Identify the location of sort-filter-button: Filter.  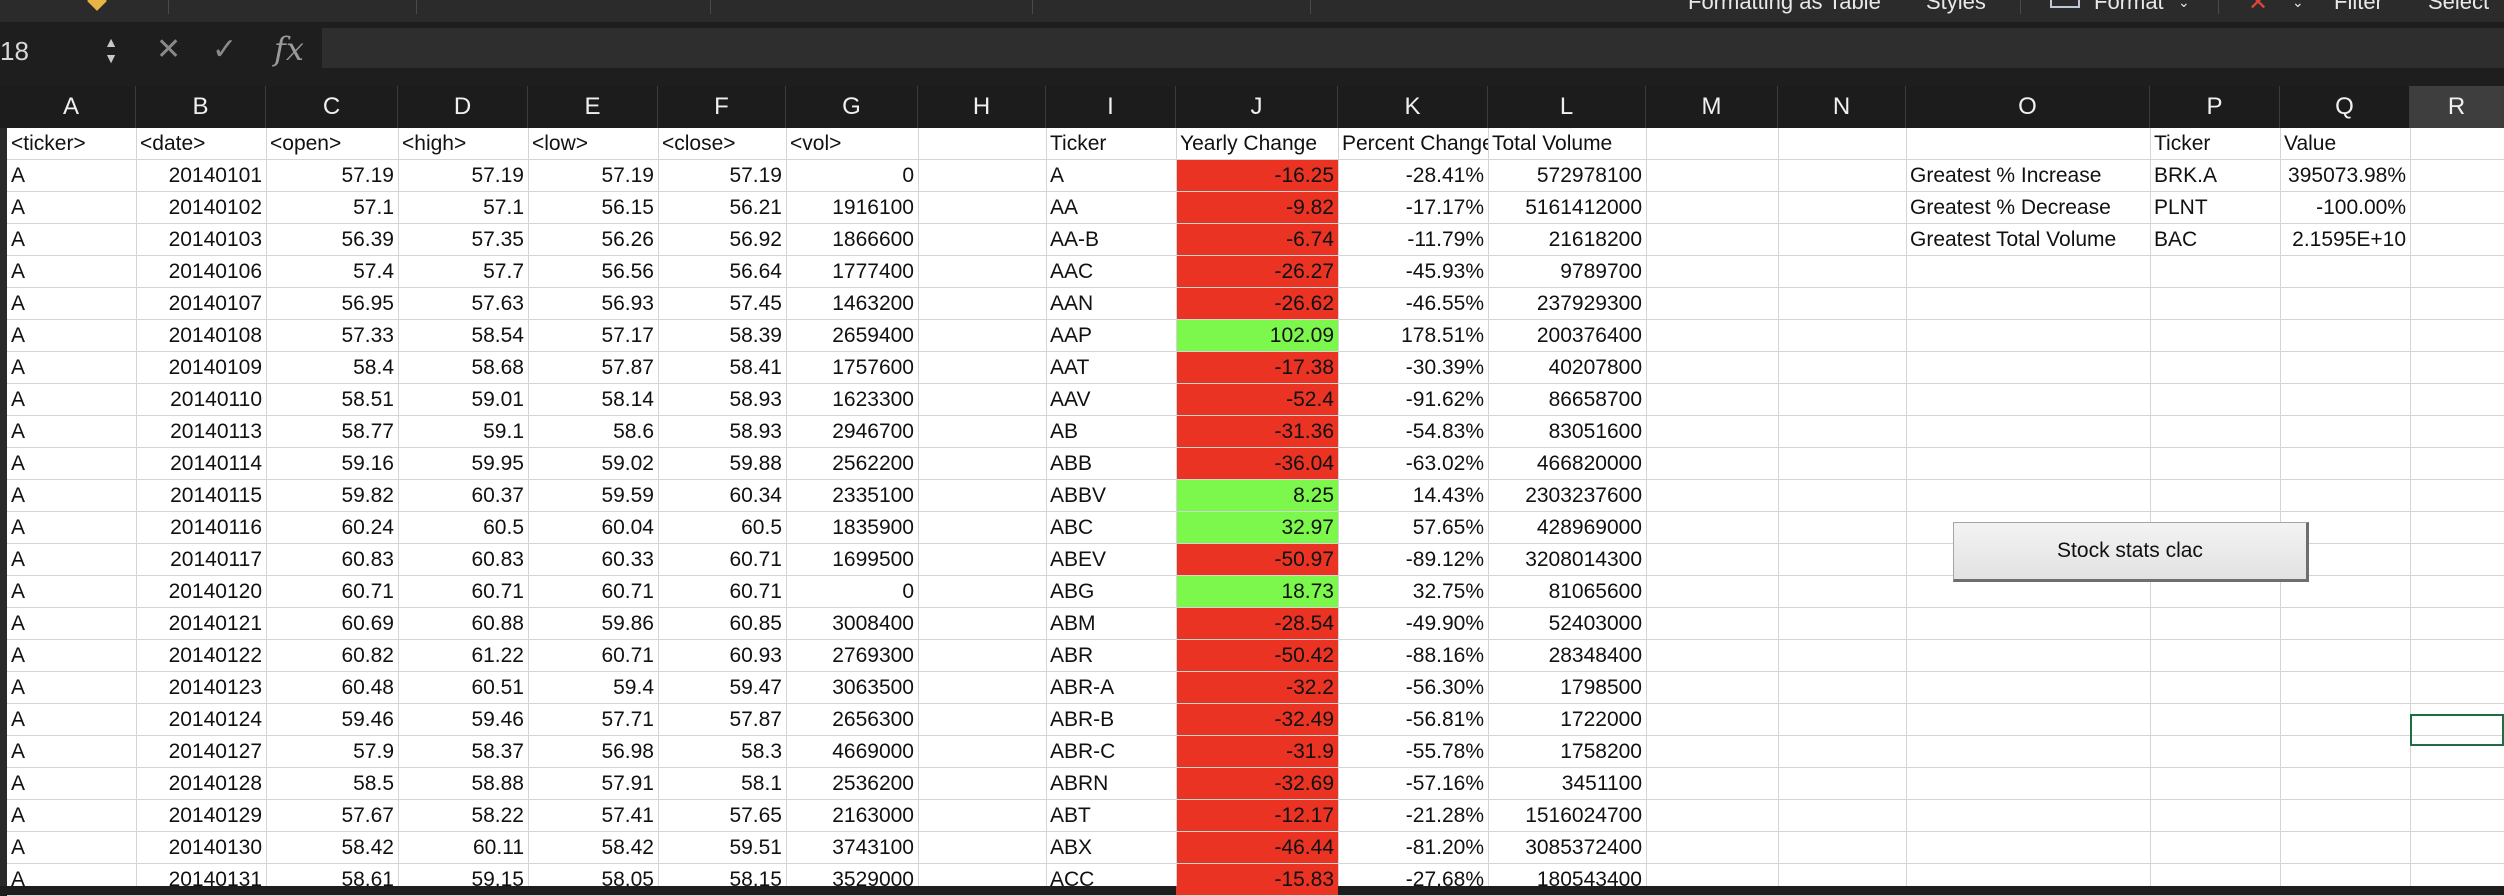
(2358, 7).